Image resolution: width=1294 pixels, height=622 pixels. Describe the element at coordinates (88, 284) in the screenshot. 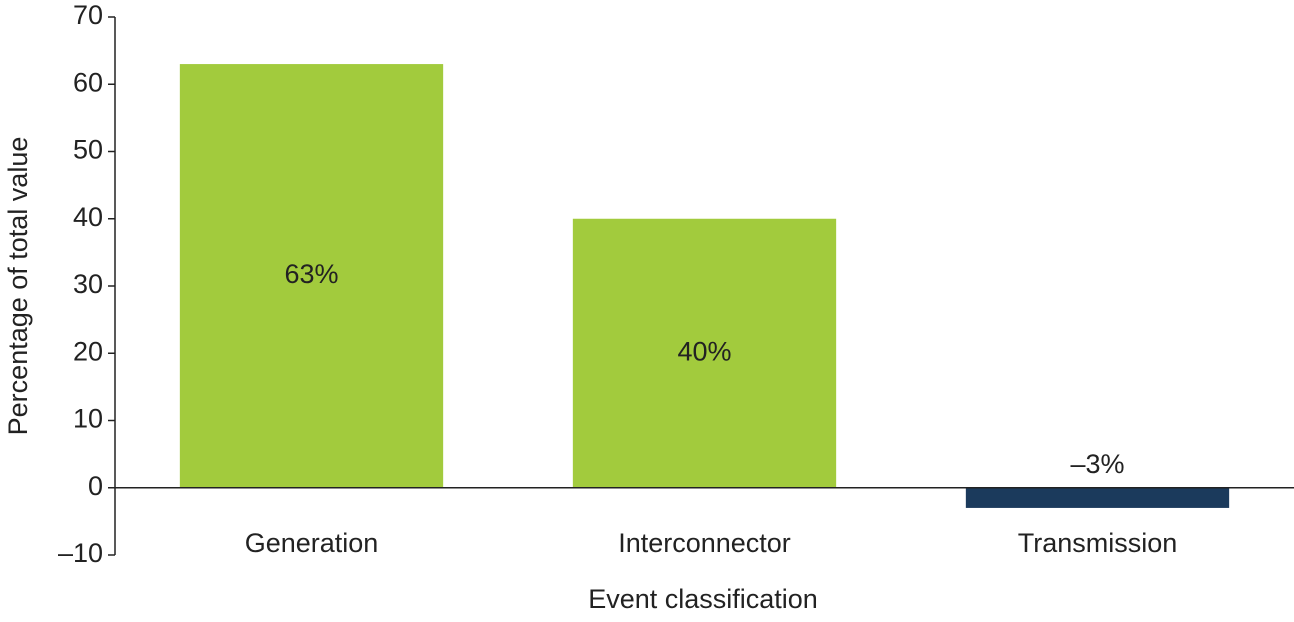

I see `y-tick-label: 30` at that location.